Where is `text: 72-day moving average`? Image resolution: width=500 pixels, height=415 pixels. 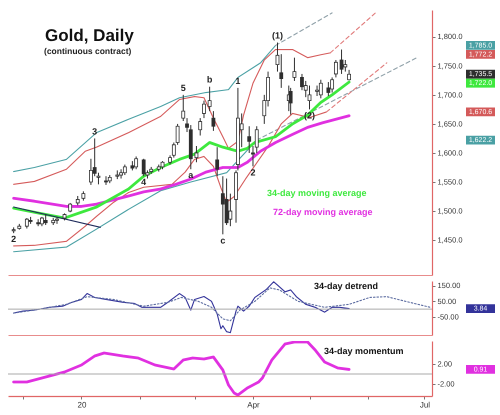 text: 72-day moving average is located at coordinates (323, 212).